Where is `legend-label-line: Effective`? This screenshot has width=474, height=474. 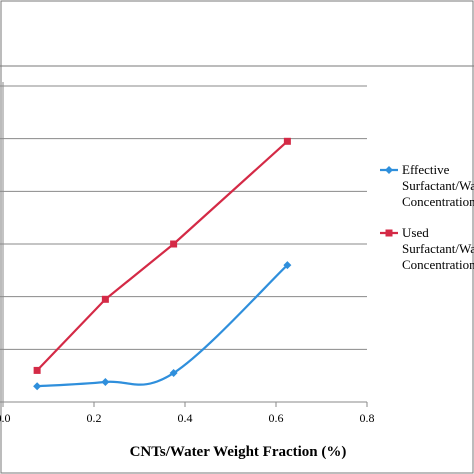 legend-label-line: Effective is located at coordinates (426, 169).